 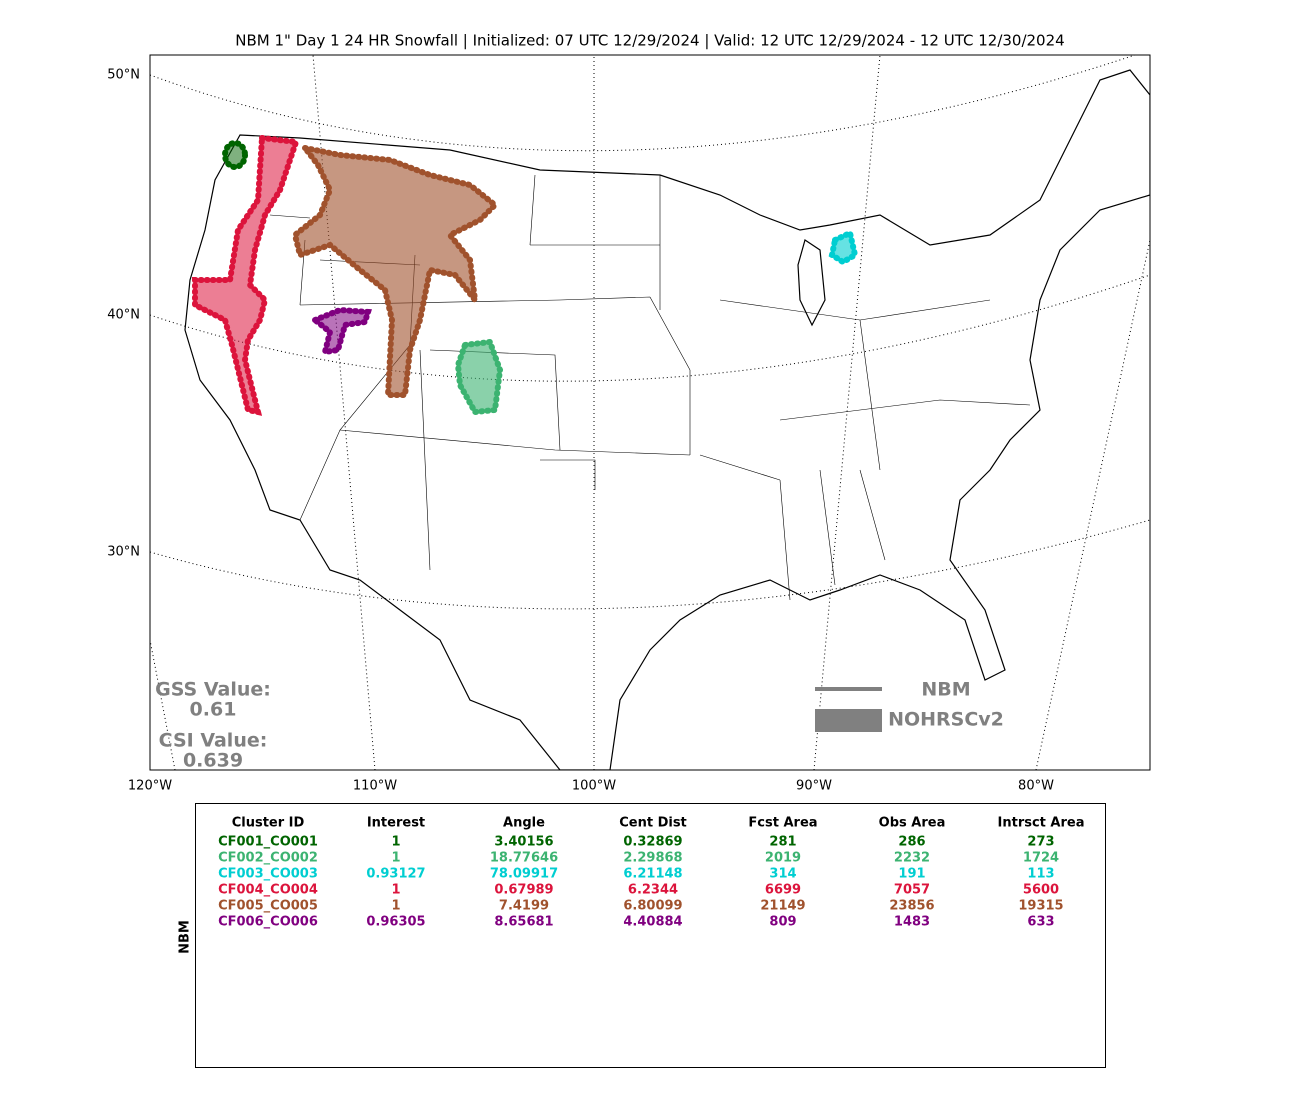 What do you see at coordinates (782, 823) in the screenshot?
I see `column-header: Fcst Area` at bounding box center [782, 823].